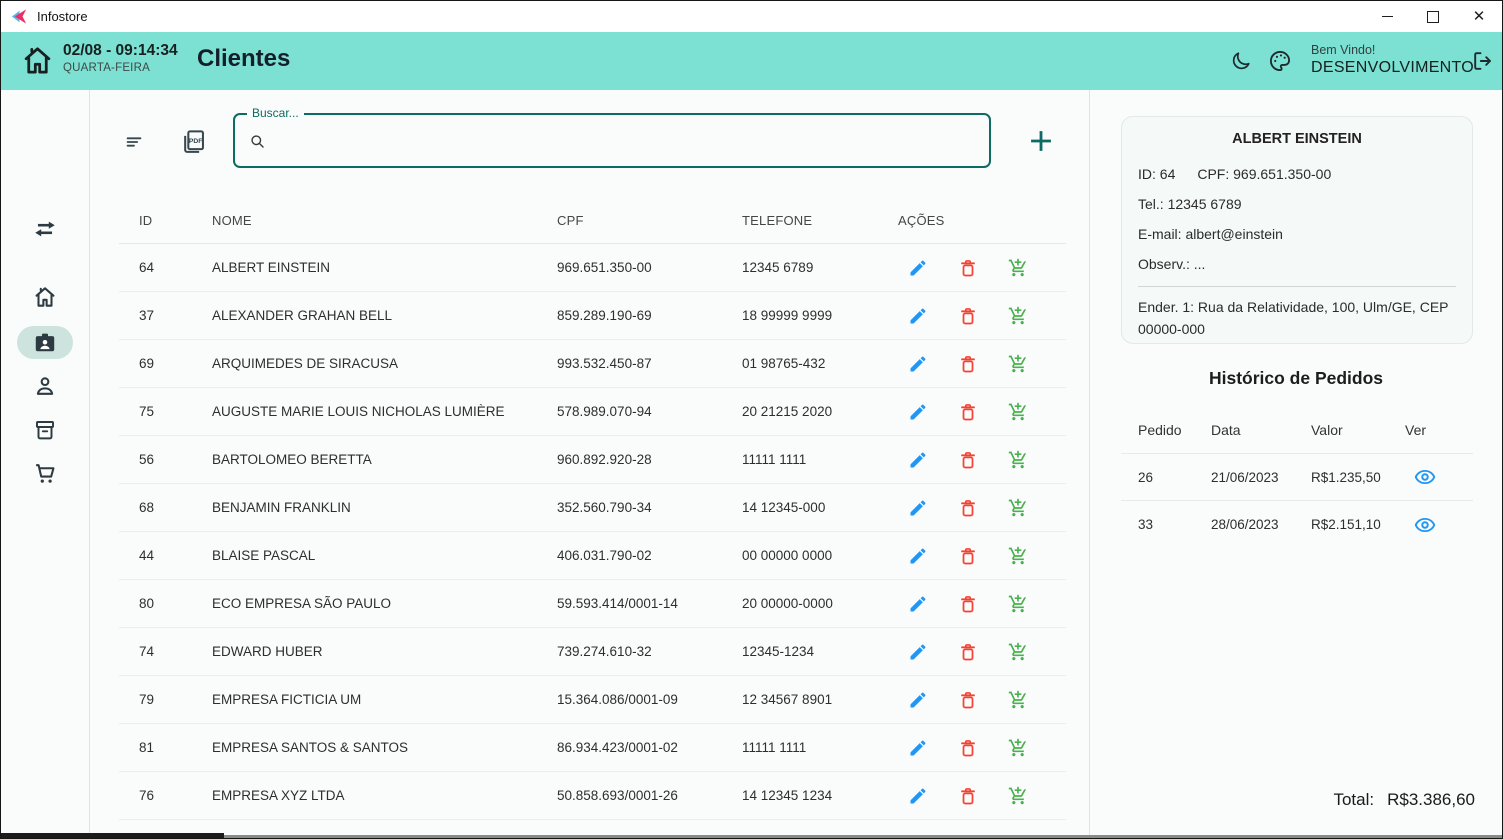 This screenshot has width=1503, height=839. I want to click on pdf-export-icon, so click(193, 141).